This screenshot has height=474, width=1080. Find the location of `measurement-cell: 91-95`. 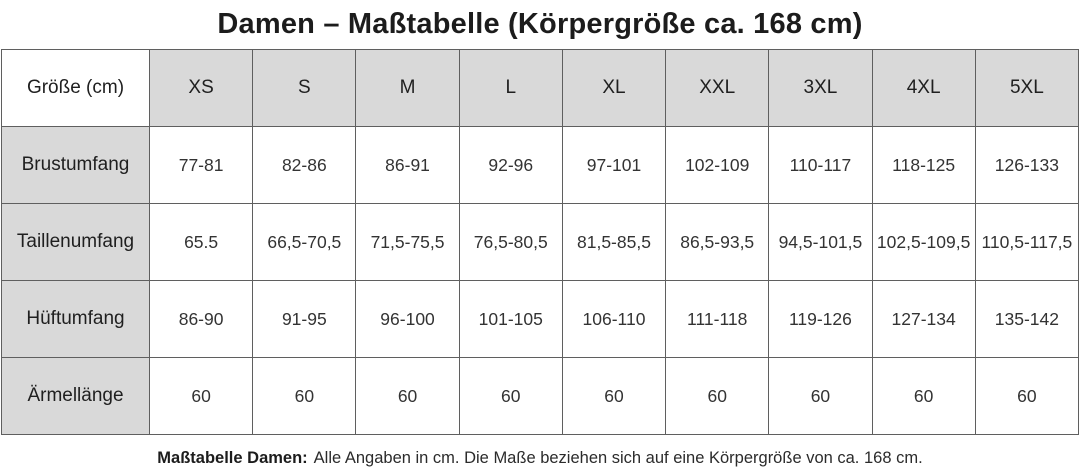

measurement-cell: 91-95 is located at coordinates (304, 319).